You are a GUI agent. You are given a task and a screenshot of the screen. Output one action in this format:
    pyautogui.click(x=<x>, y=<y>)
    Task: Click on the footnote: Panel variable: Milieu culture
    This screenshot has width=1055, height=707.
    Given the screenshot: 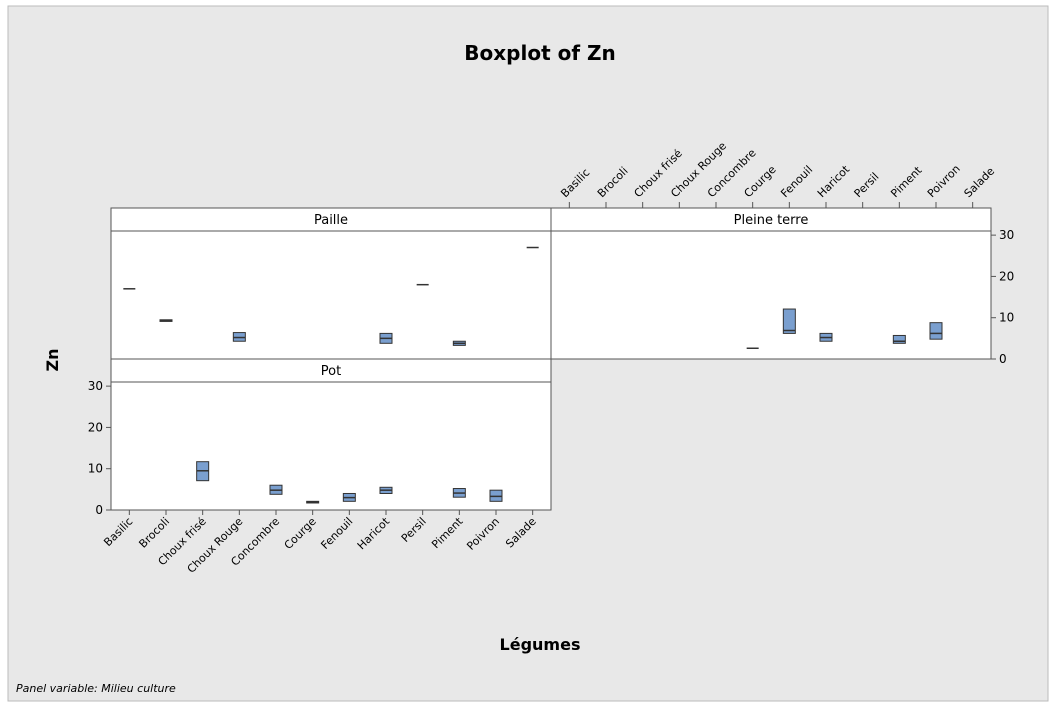 What is the action you would take?
    pyautogui.click(x=96, y=688)
    